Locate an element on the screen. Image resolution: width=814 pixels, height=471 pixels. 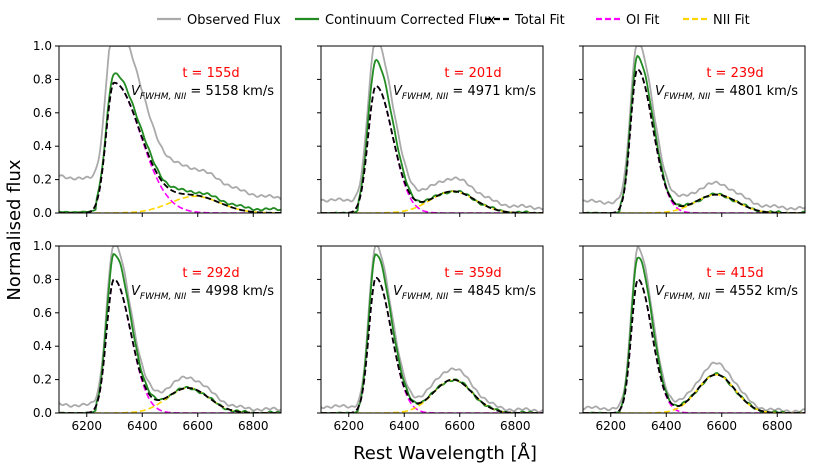
velocity-label: VFWHM, NII = 4801 km/s is located at coordinates (726, 93).